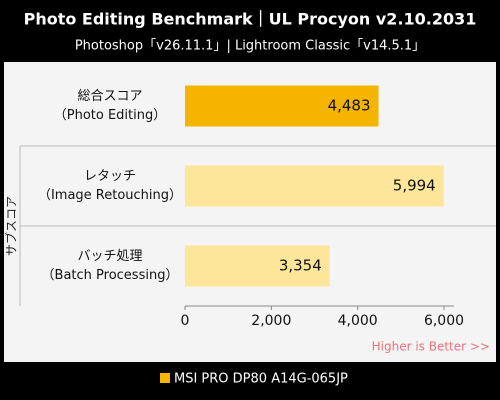 The image size is (500, 400). Describe the element at coordinates (261, 379) in the screenshot. I see `legend-label: MSI PRO DP80 A14G-065JP` at that location.